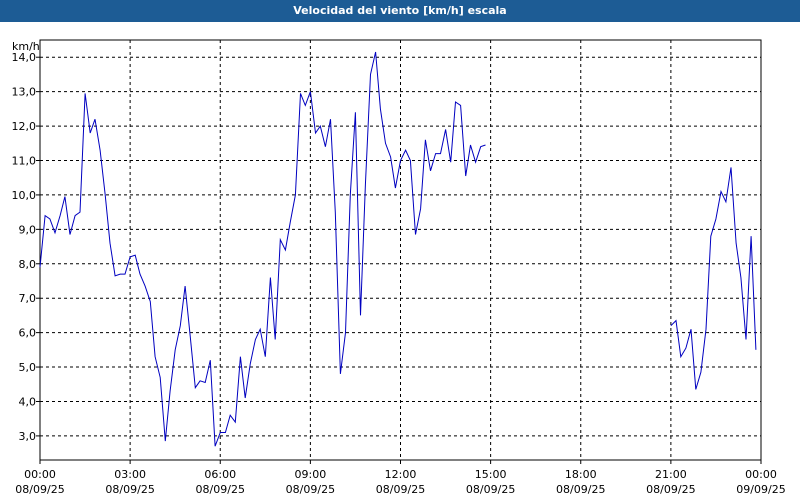 This screenshot has height=500, width=800. Describe the element at coordinates (28, 367) in the screenshot. I see `y-tick-label: 5,0` at that location.